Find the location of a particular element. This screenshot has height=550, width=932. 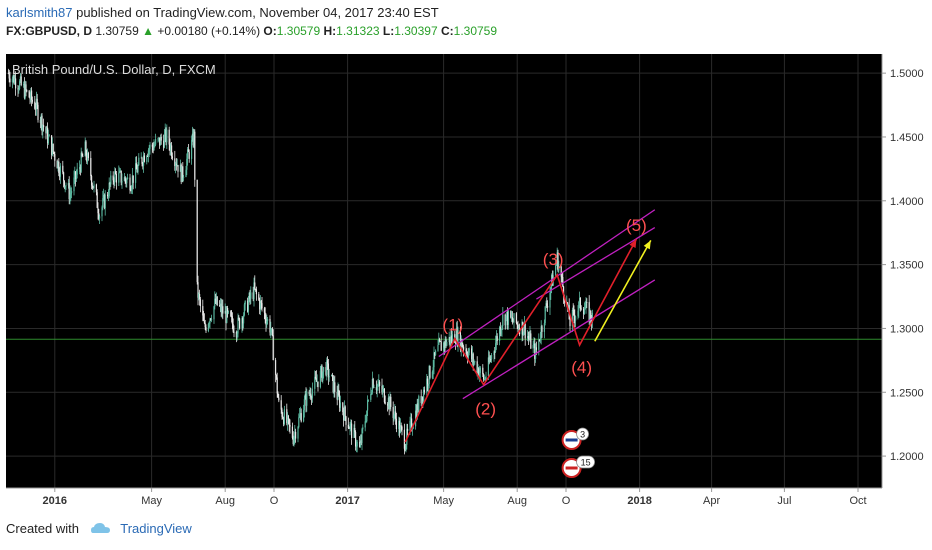

wave-label: (3) is located at coordinates (553, 259).